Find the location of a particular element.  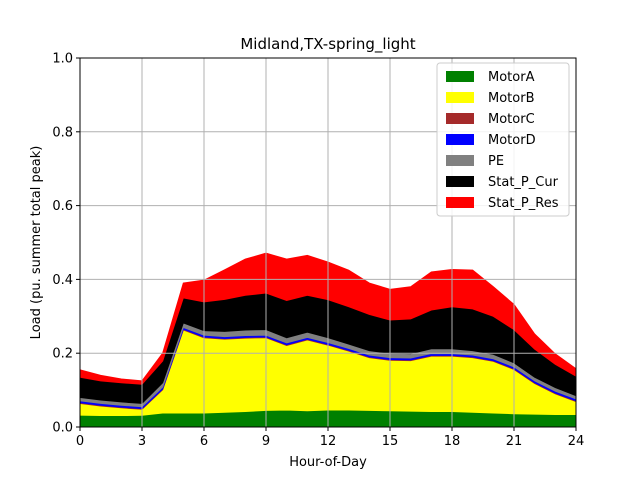

x-tick-label: 24 is located at coordinates (576, 441).